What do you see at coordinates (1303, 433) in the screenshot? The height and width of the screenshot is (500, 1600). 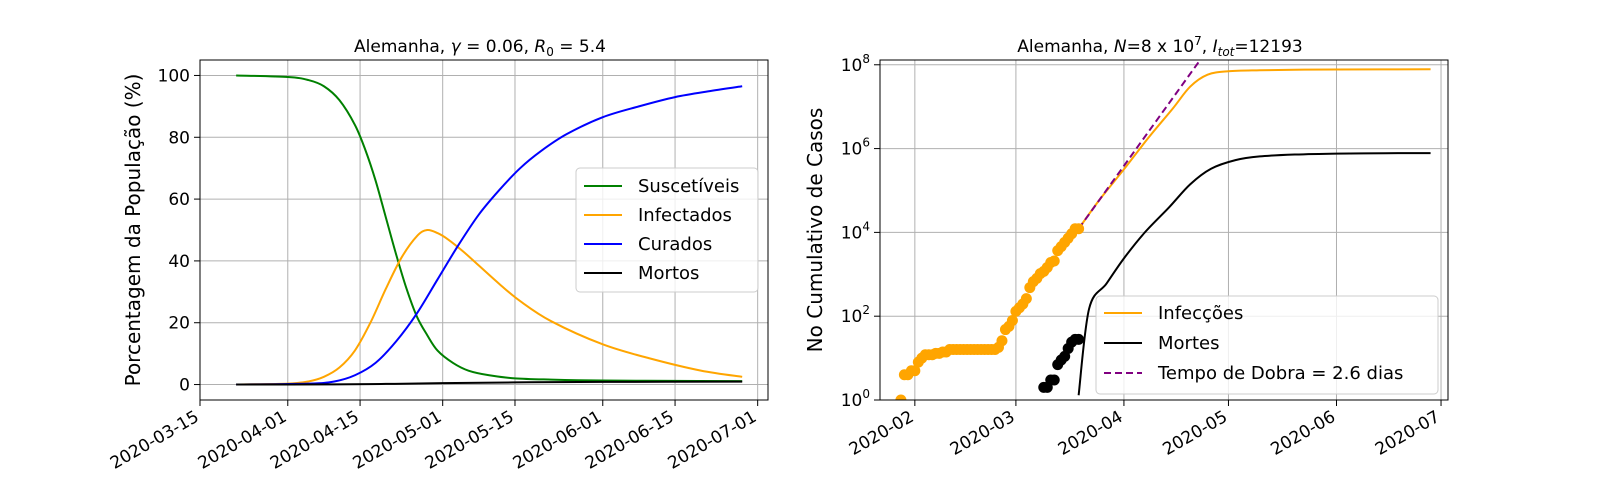 I see `chart2-xtick-label: 2020-06` at bounding box center [1303, 433].